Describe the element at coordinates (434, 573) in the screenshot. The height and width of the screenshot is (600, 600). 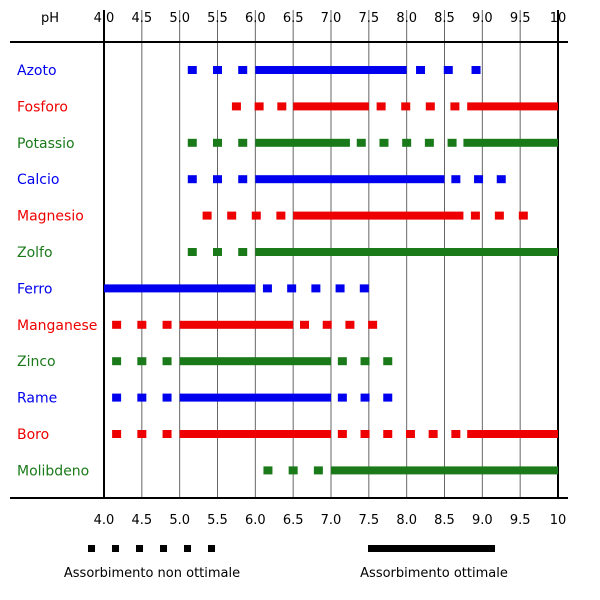
I see `legend-optimal-label: Assorbimento ottimale` at that location.